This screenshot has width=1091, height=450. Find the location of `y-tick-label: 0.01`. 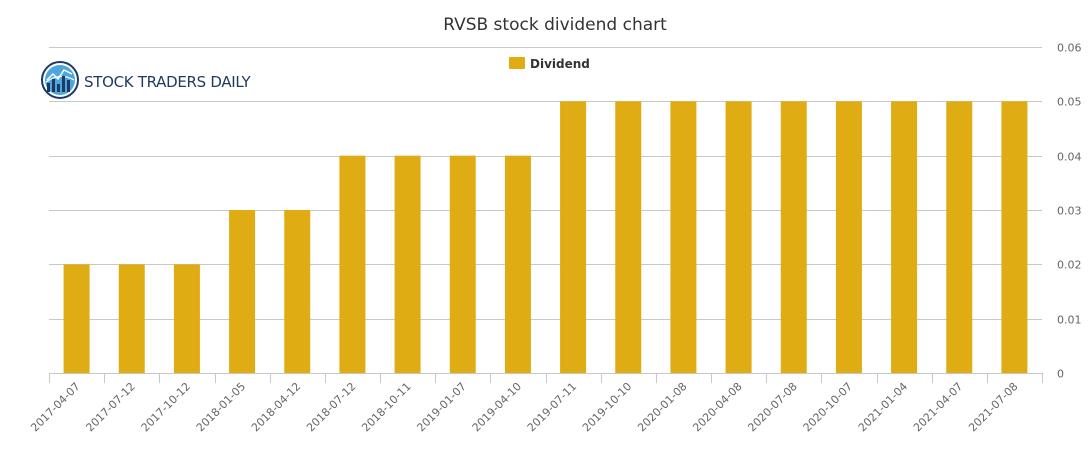

y-tick-label: 0.01 is located at coordinates (1069, 320).